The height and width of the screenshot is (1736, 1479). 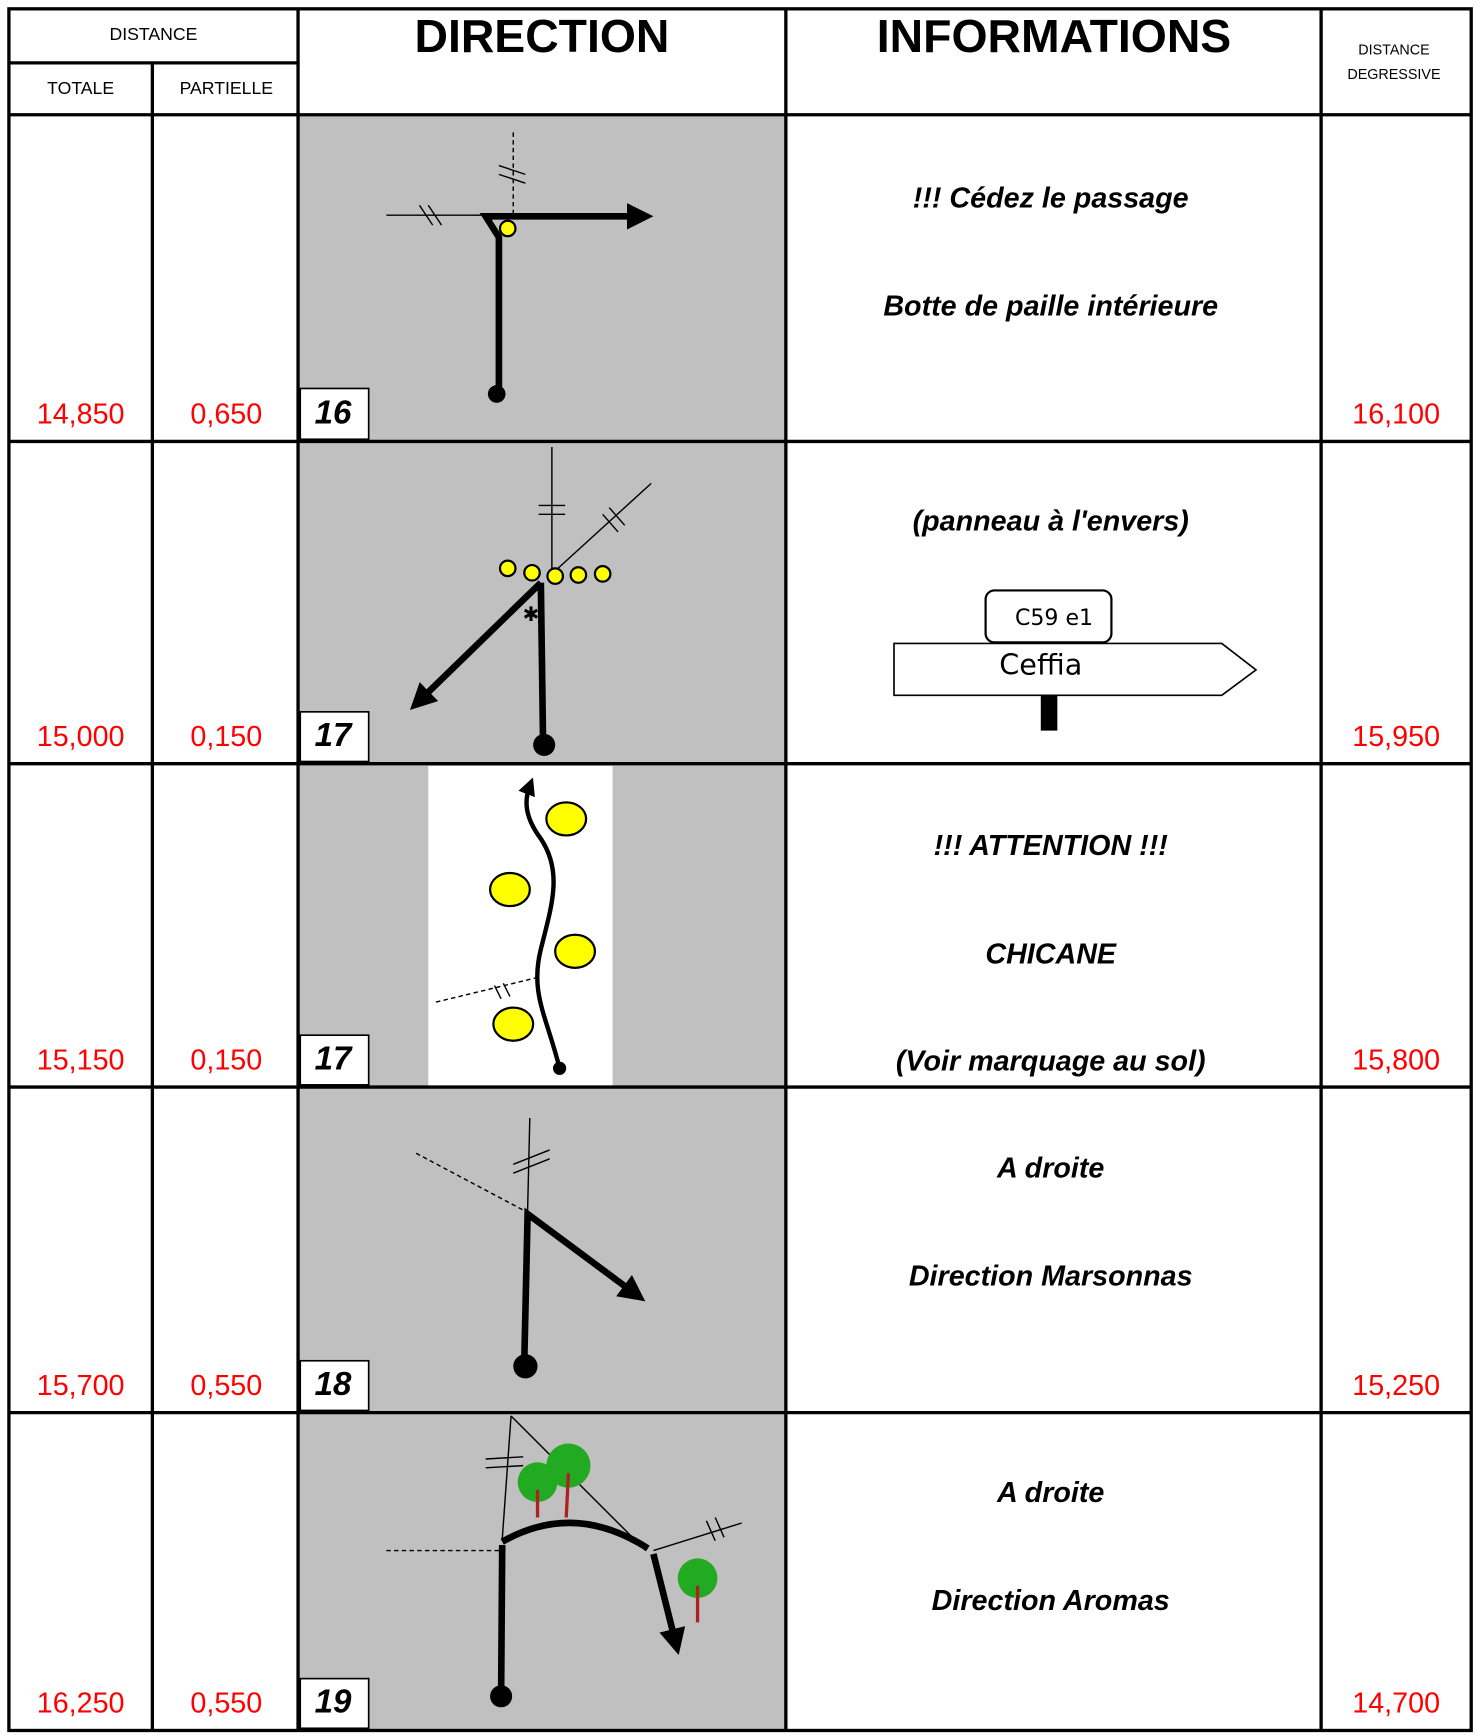 I want to click on header-distance: DISTANCE, so click(x=154, y=34).